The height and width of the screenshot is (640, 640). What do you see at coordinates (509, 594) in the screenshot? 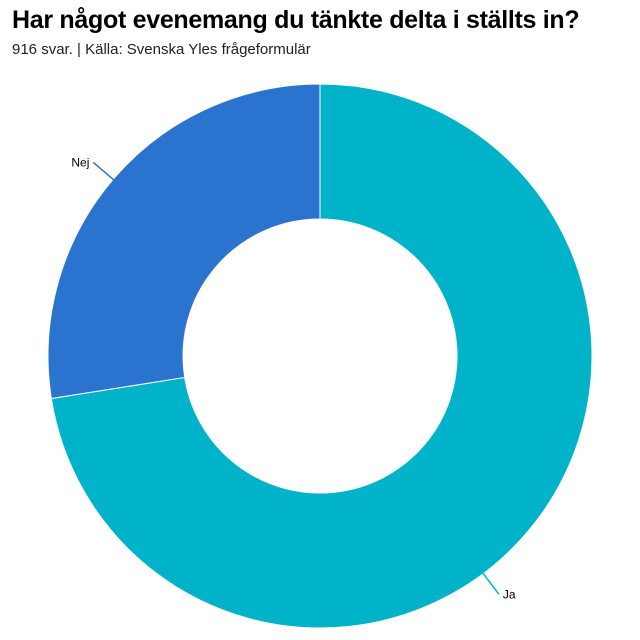
I see `slice-label-ja: Ja` at bounding box center [509, 594].